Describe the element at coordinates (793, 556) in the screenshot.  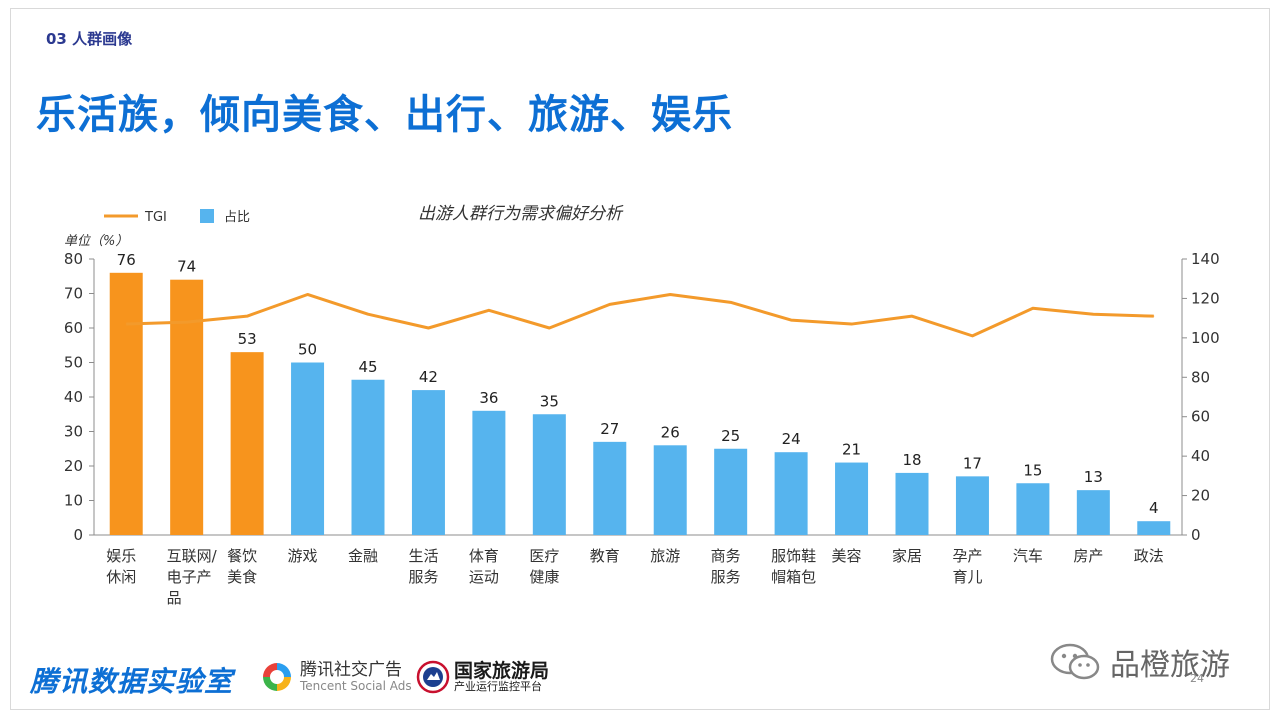
I see `category-label-line: 服饰鞋` at that location.